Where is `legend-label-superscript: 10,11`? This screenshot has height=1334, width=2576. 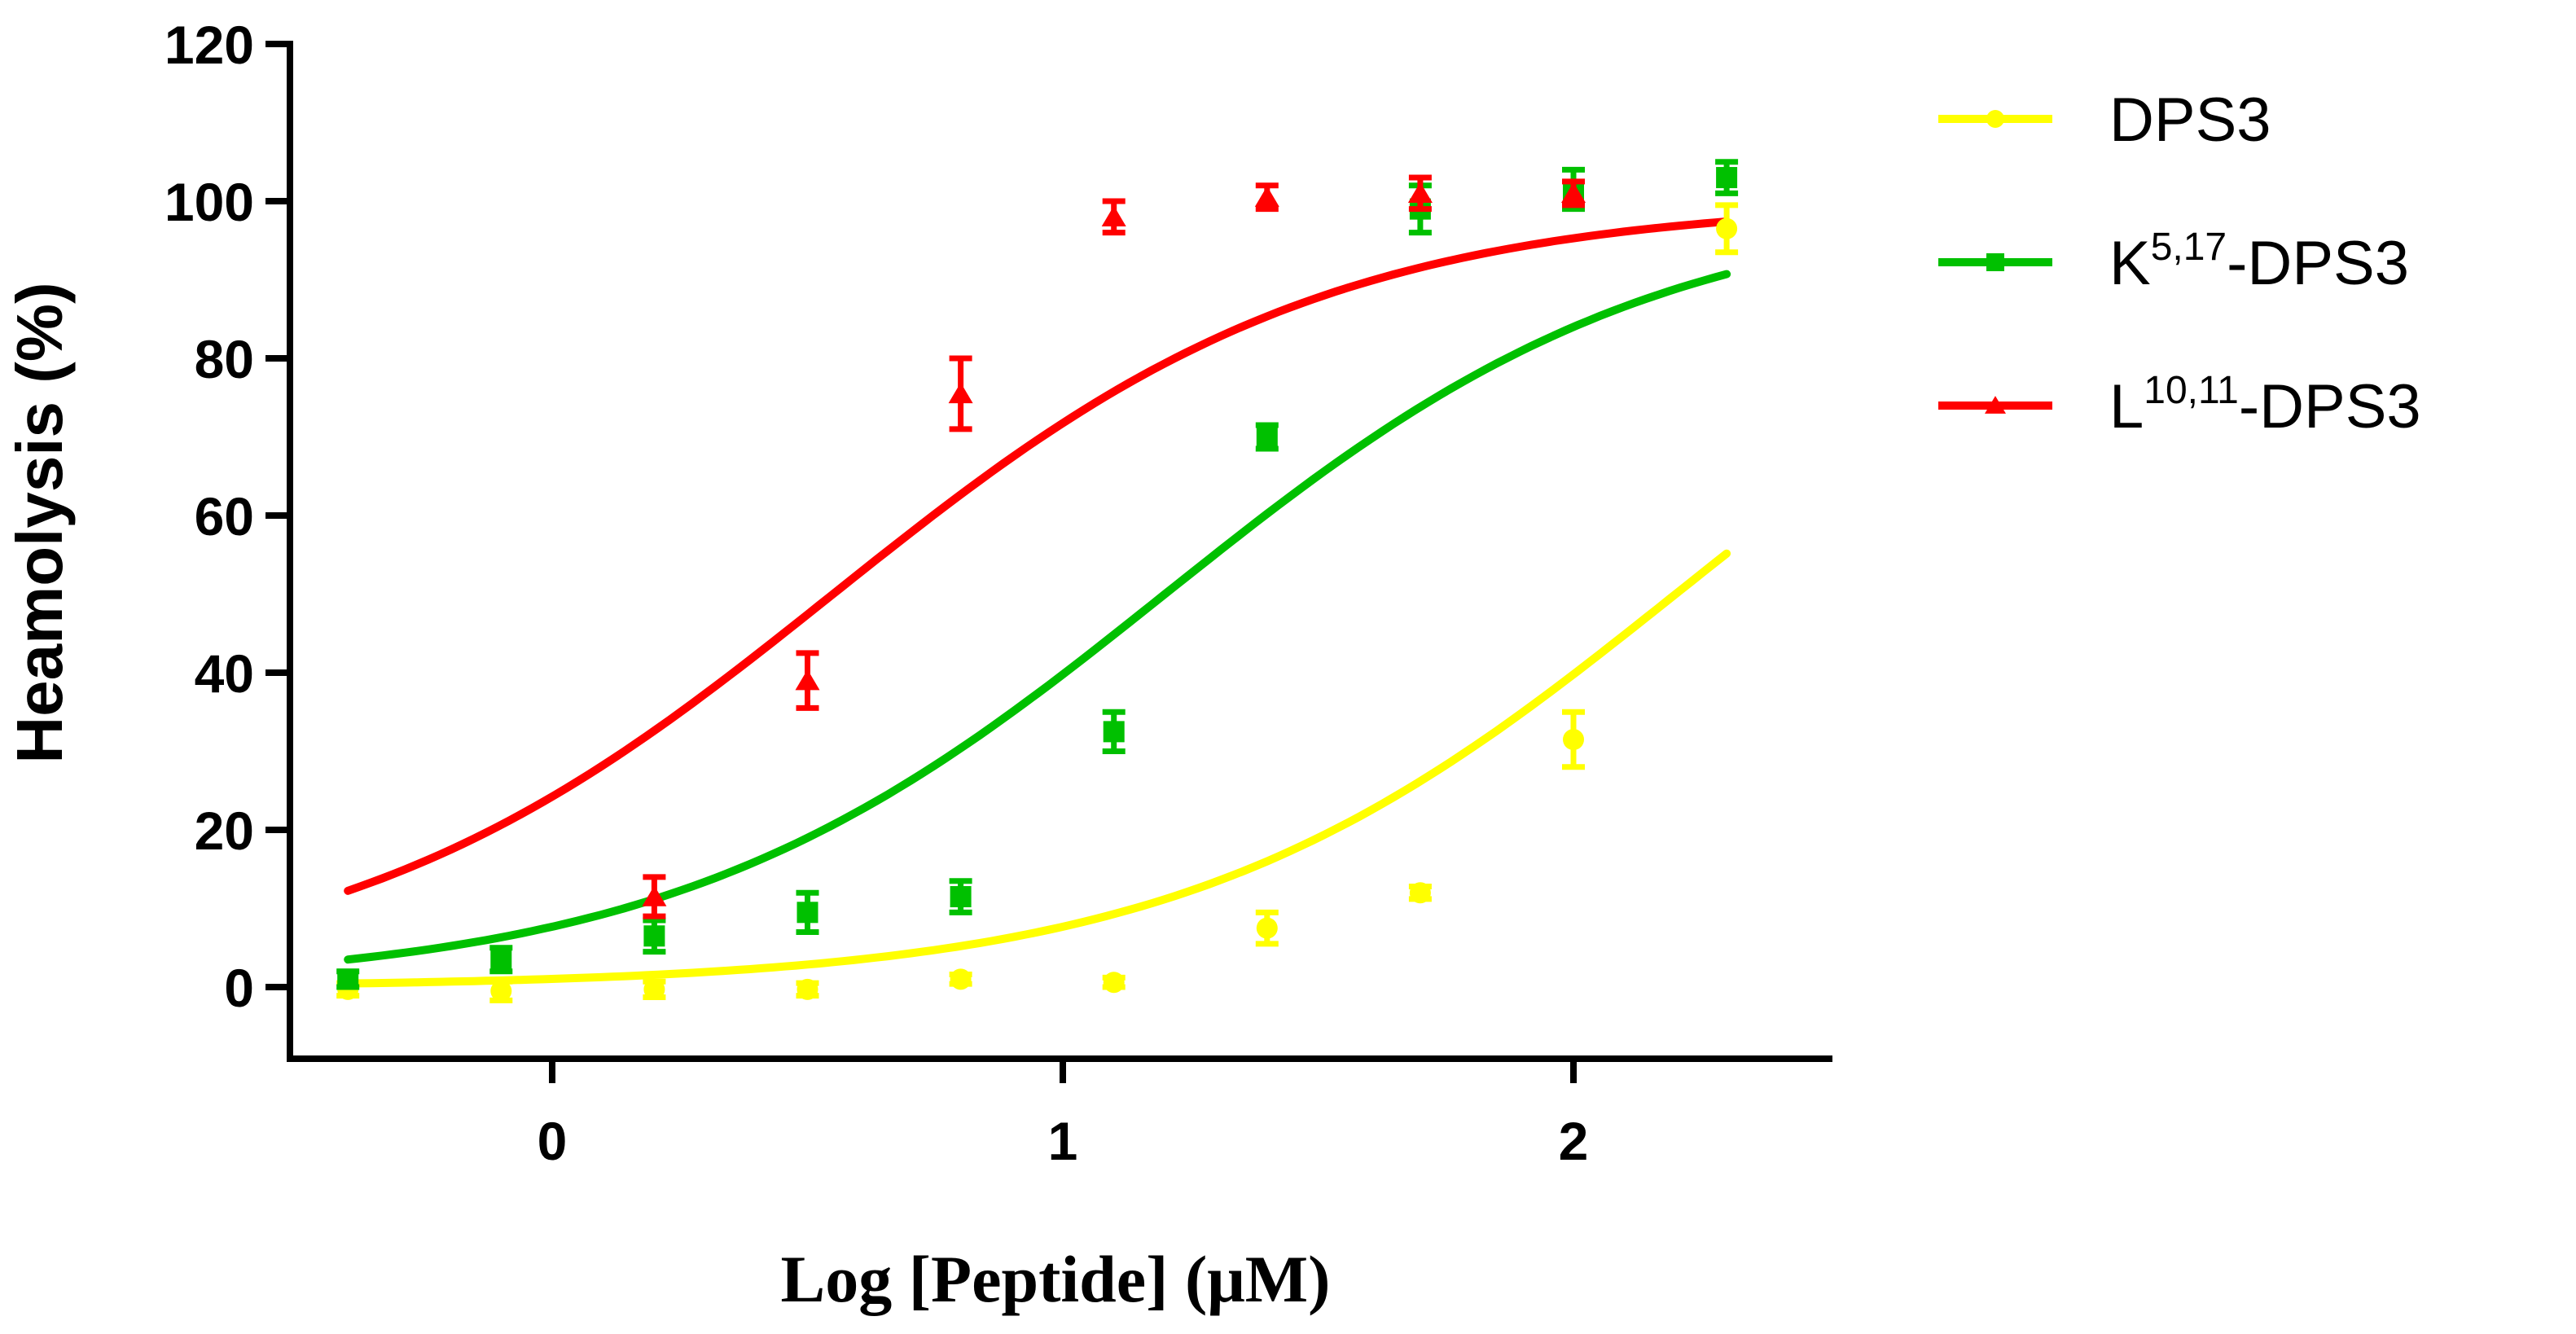
legend-label-superscript: 10,11 is located at coordinates (2191, 390).